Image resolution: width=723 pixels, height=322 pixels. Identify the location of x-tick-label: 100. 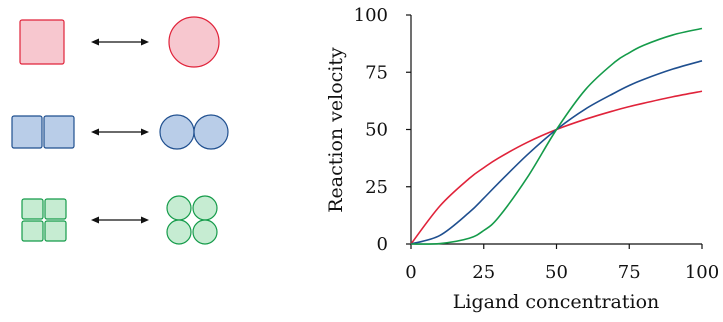
(702, 272).